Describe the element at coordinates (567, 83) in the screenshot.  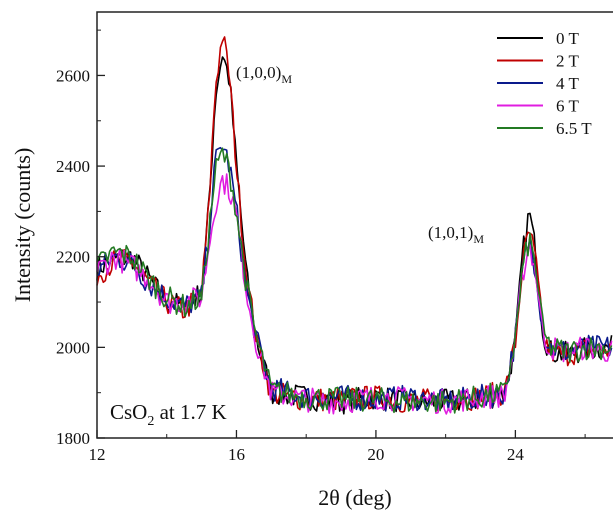
I see `legend-label: 4 T` at that location.